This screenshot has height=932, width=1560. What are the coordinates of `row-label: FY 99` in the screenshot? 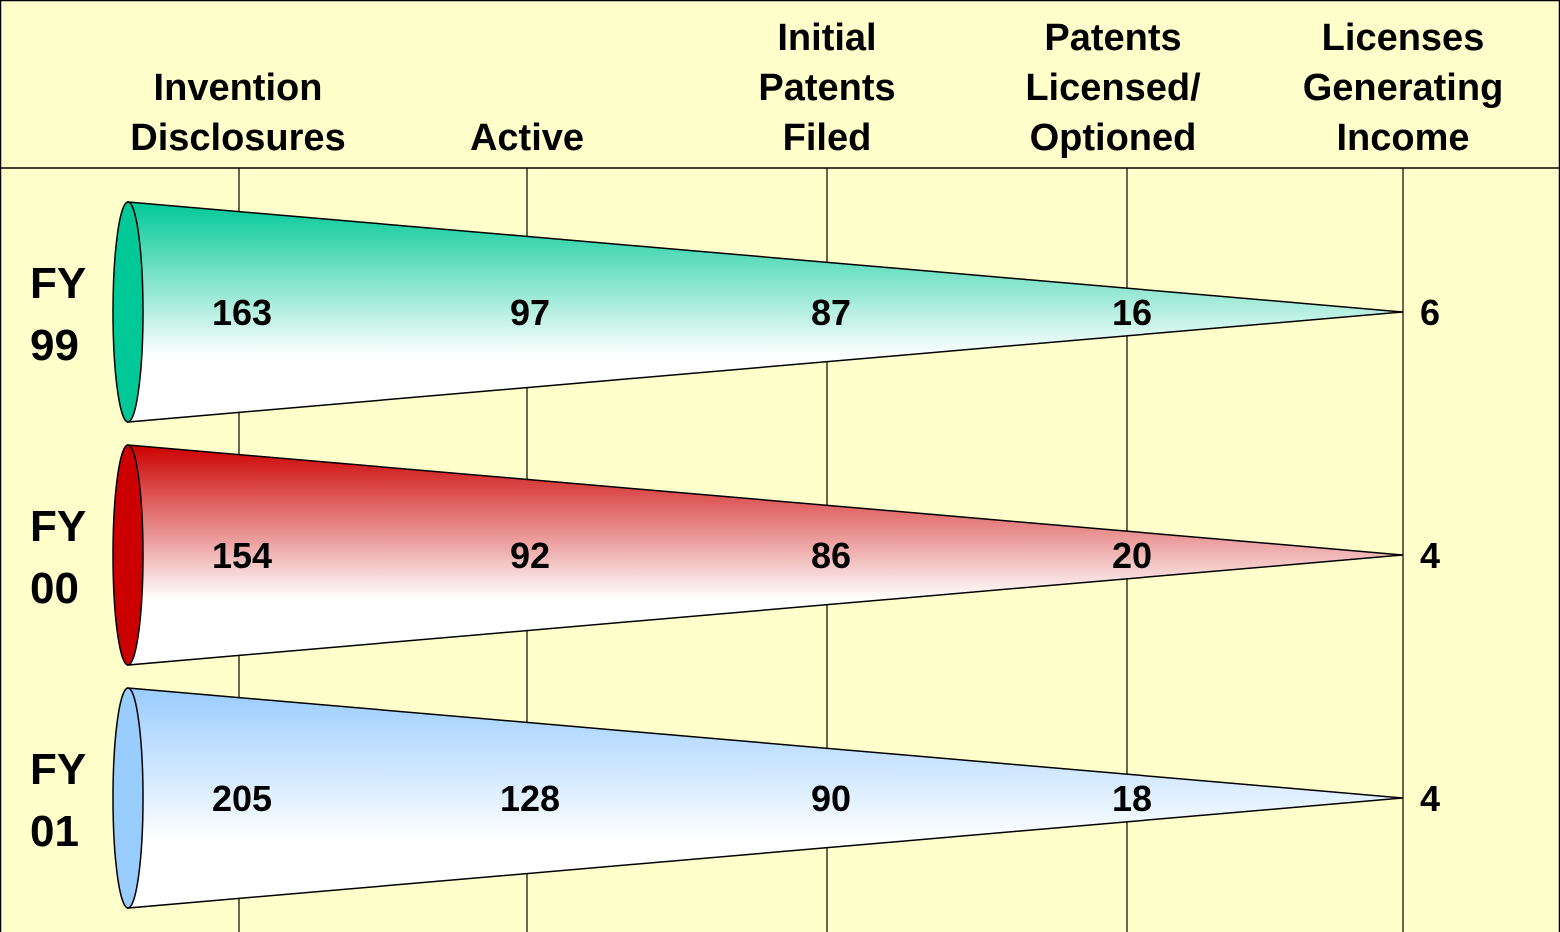 It's located at (58, 314).